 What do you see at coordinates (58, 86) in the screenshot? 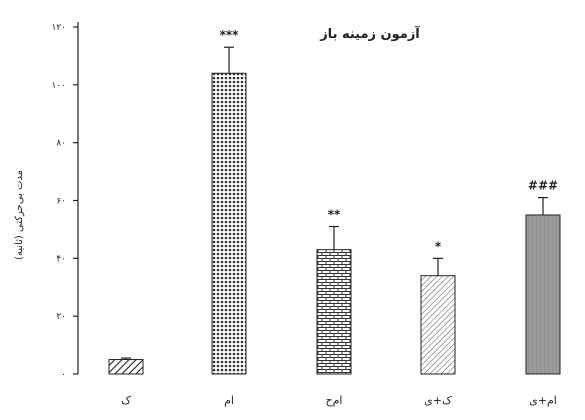
I see `y-tick-label: ۱۰۰` at bounding box center [58, 86].